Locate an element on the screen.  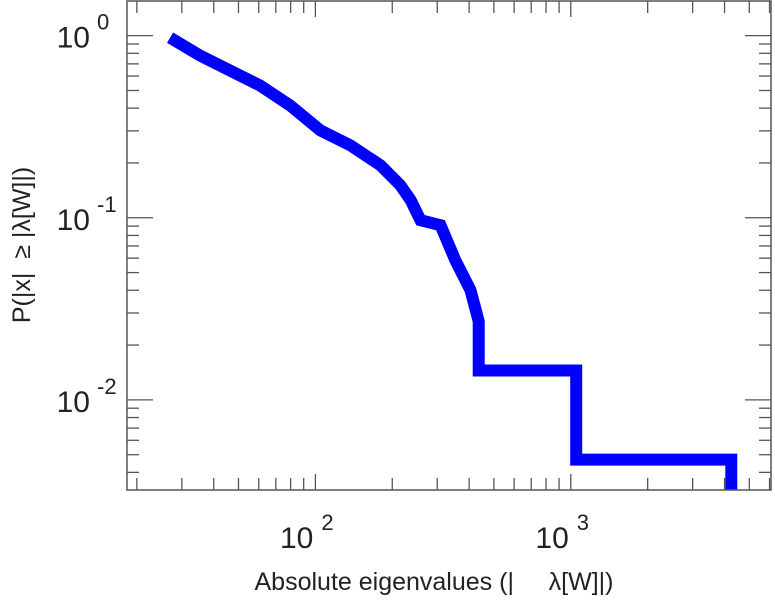
y-tick-labels: 10 0 10 -1 10 -2 is located at coordinates (87, 214).